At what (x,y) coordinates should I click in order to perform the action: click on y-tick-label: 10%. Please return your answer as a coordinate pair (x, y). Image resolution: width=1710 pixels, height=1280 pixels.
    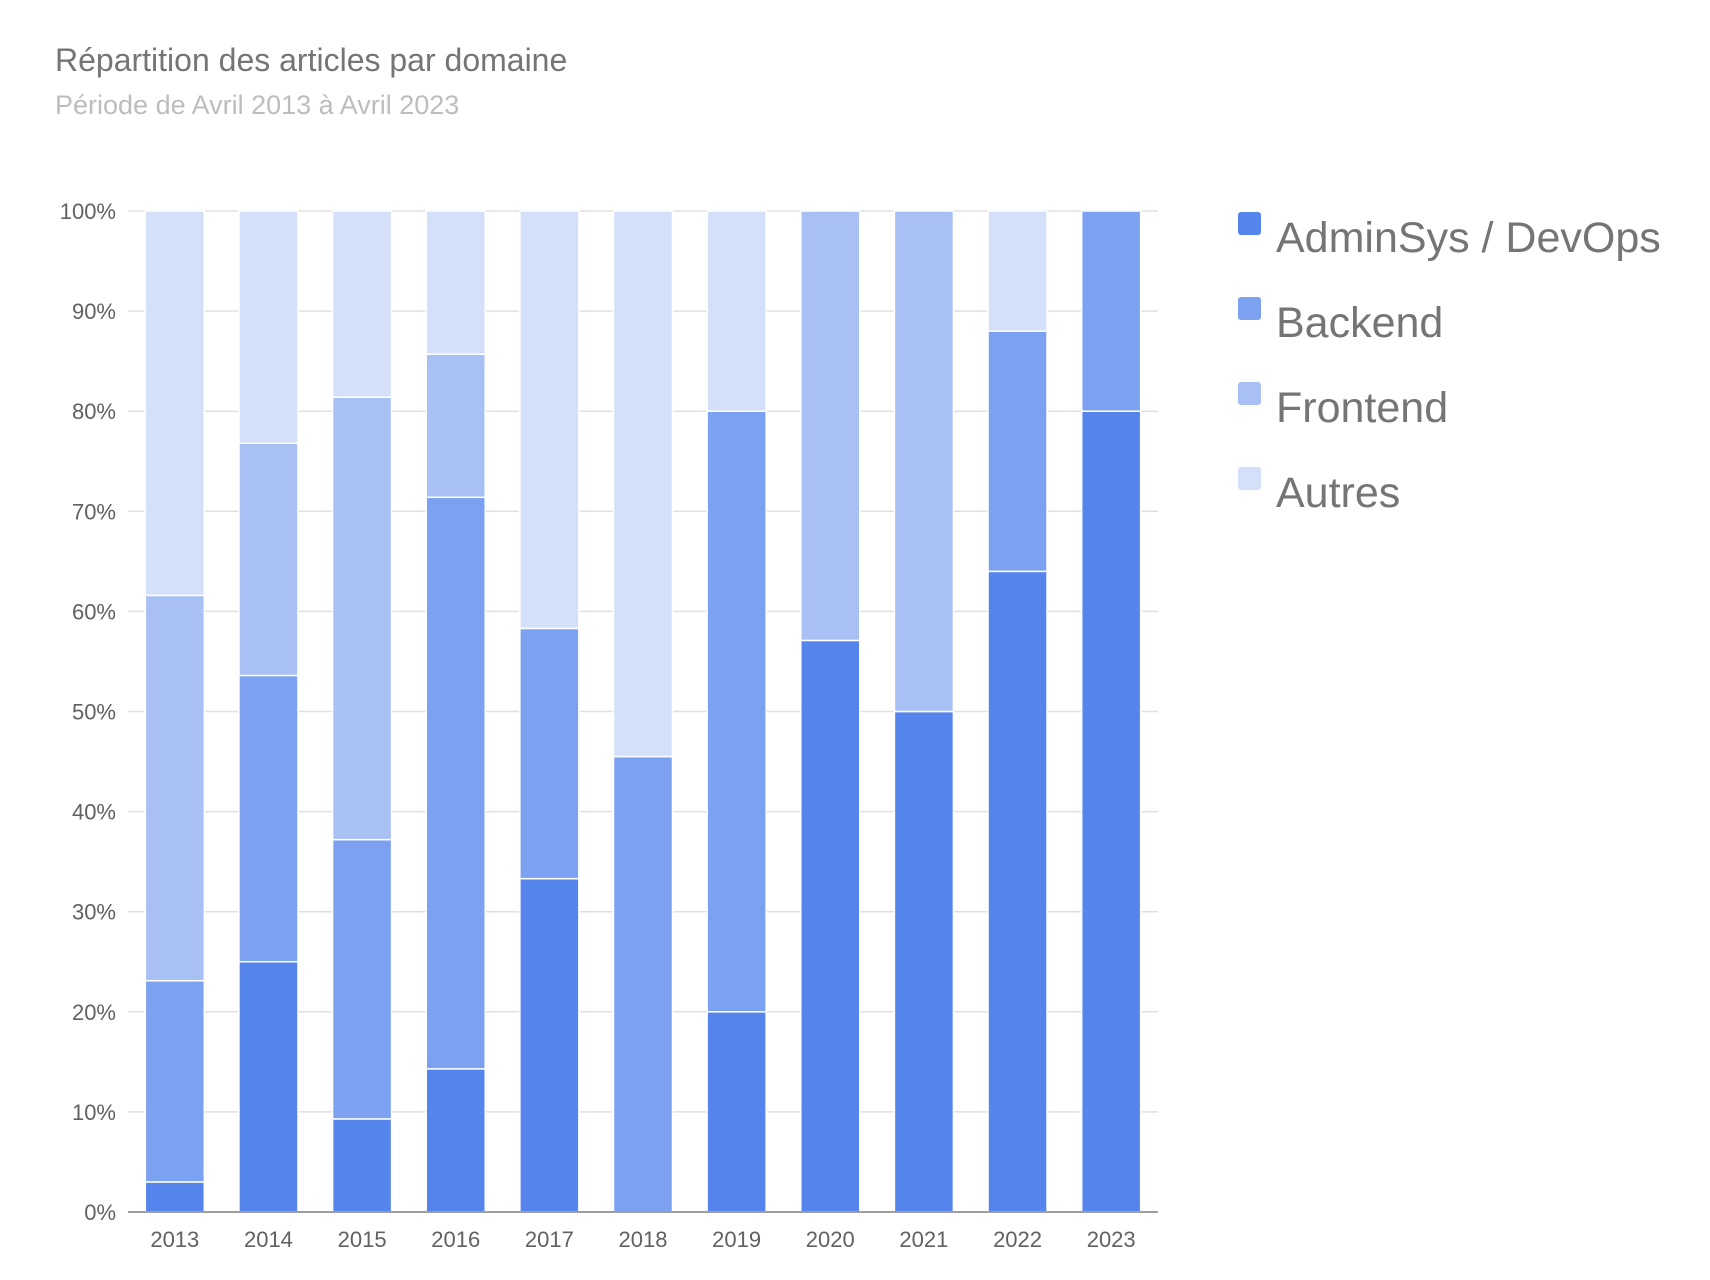
    Looking at the image, I should click on (94, 1112).